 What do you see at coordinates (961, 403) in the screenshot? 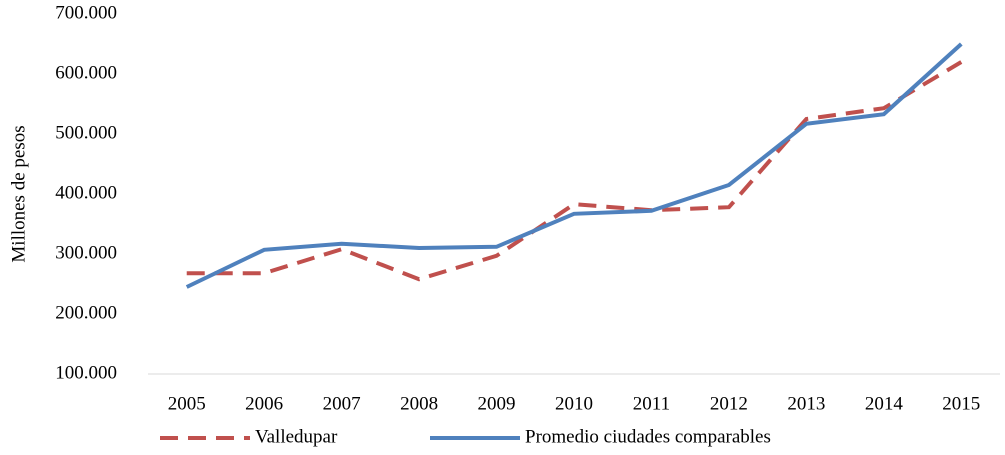
I see `x-tick-label: 2015` at bounding box center [961, 403].